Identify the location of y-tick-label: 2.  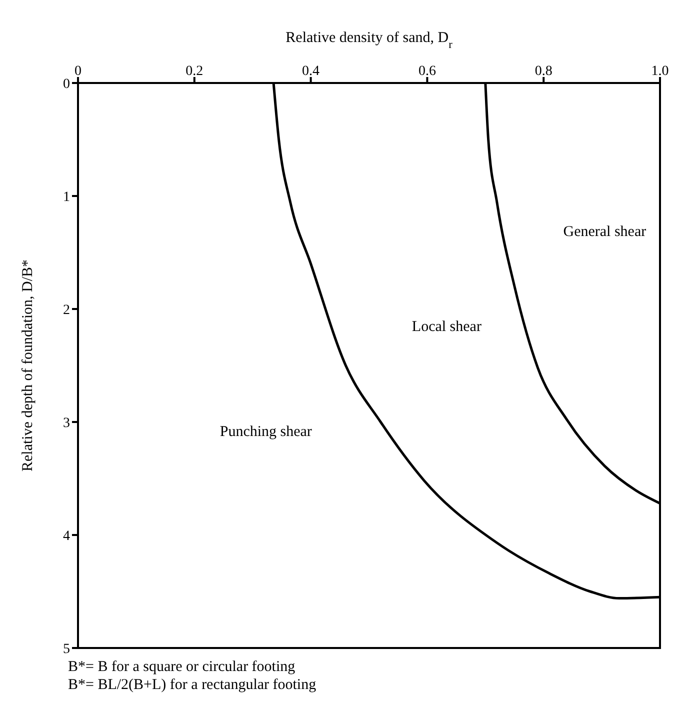
(66, 310).